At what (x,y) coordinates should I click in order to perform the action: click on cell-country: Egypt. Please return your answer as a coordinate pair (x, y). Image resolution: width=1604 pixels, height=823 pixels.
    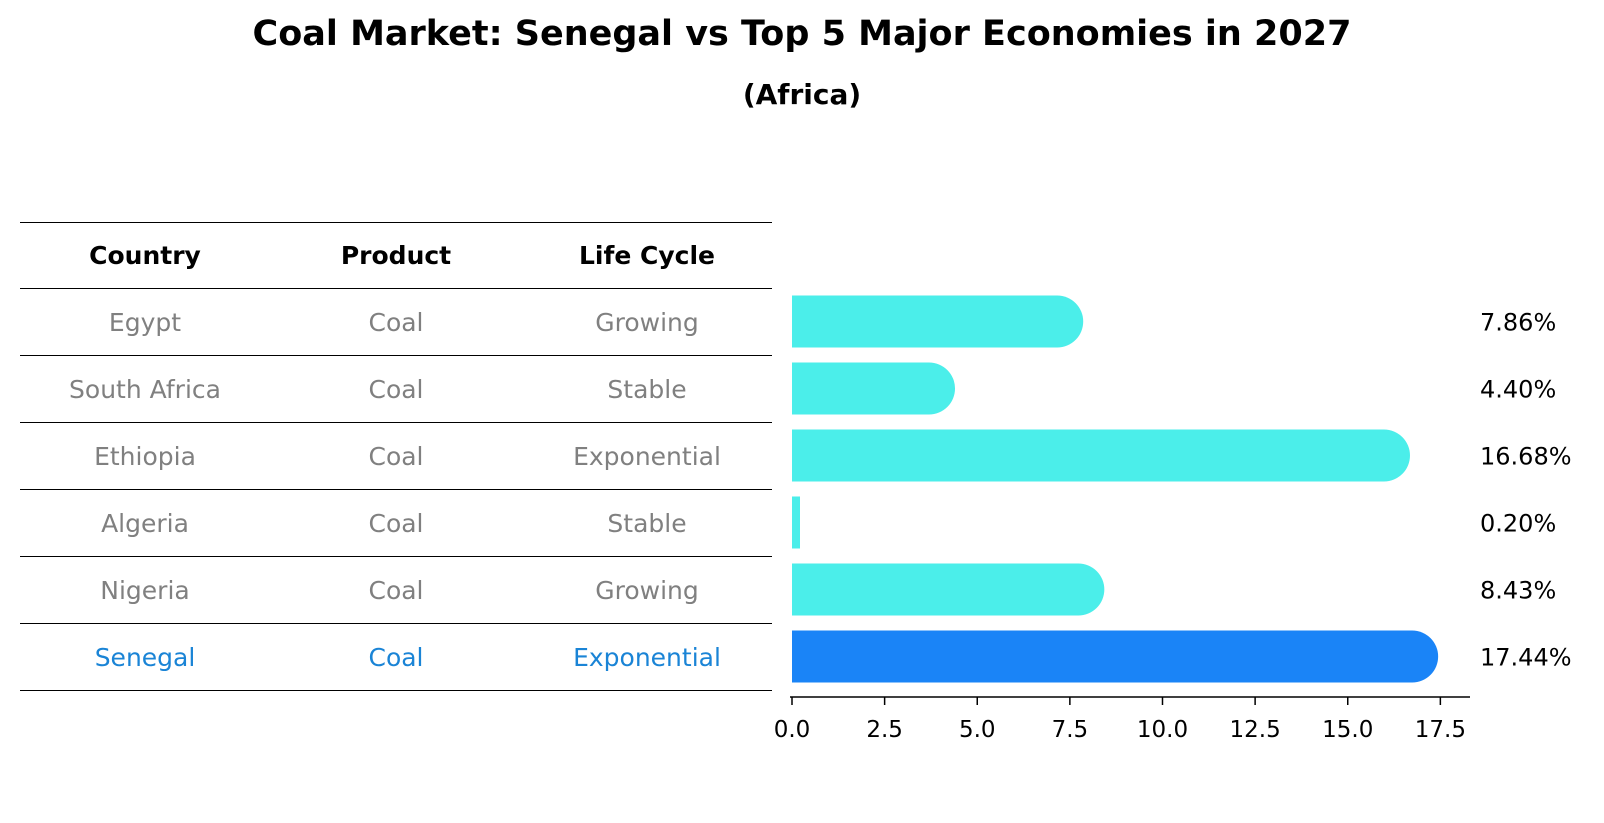
    Looking at the image, I should click on (145, 322).